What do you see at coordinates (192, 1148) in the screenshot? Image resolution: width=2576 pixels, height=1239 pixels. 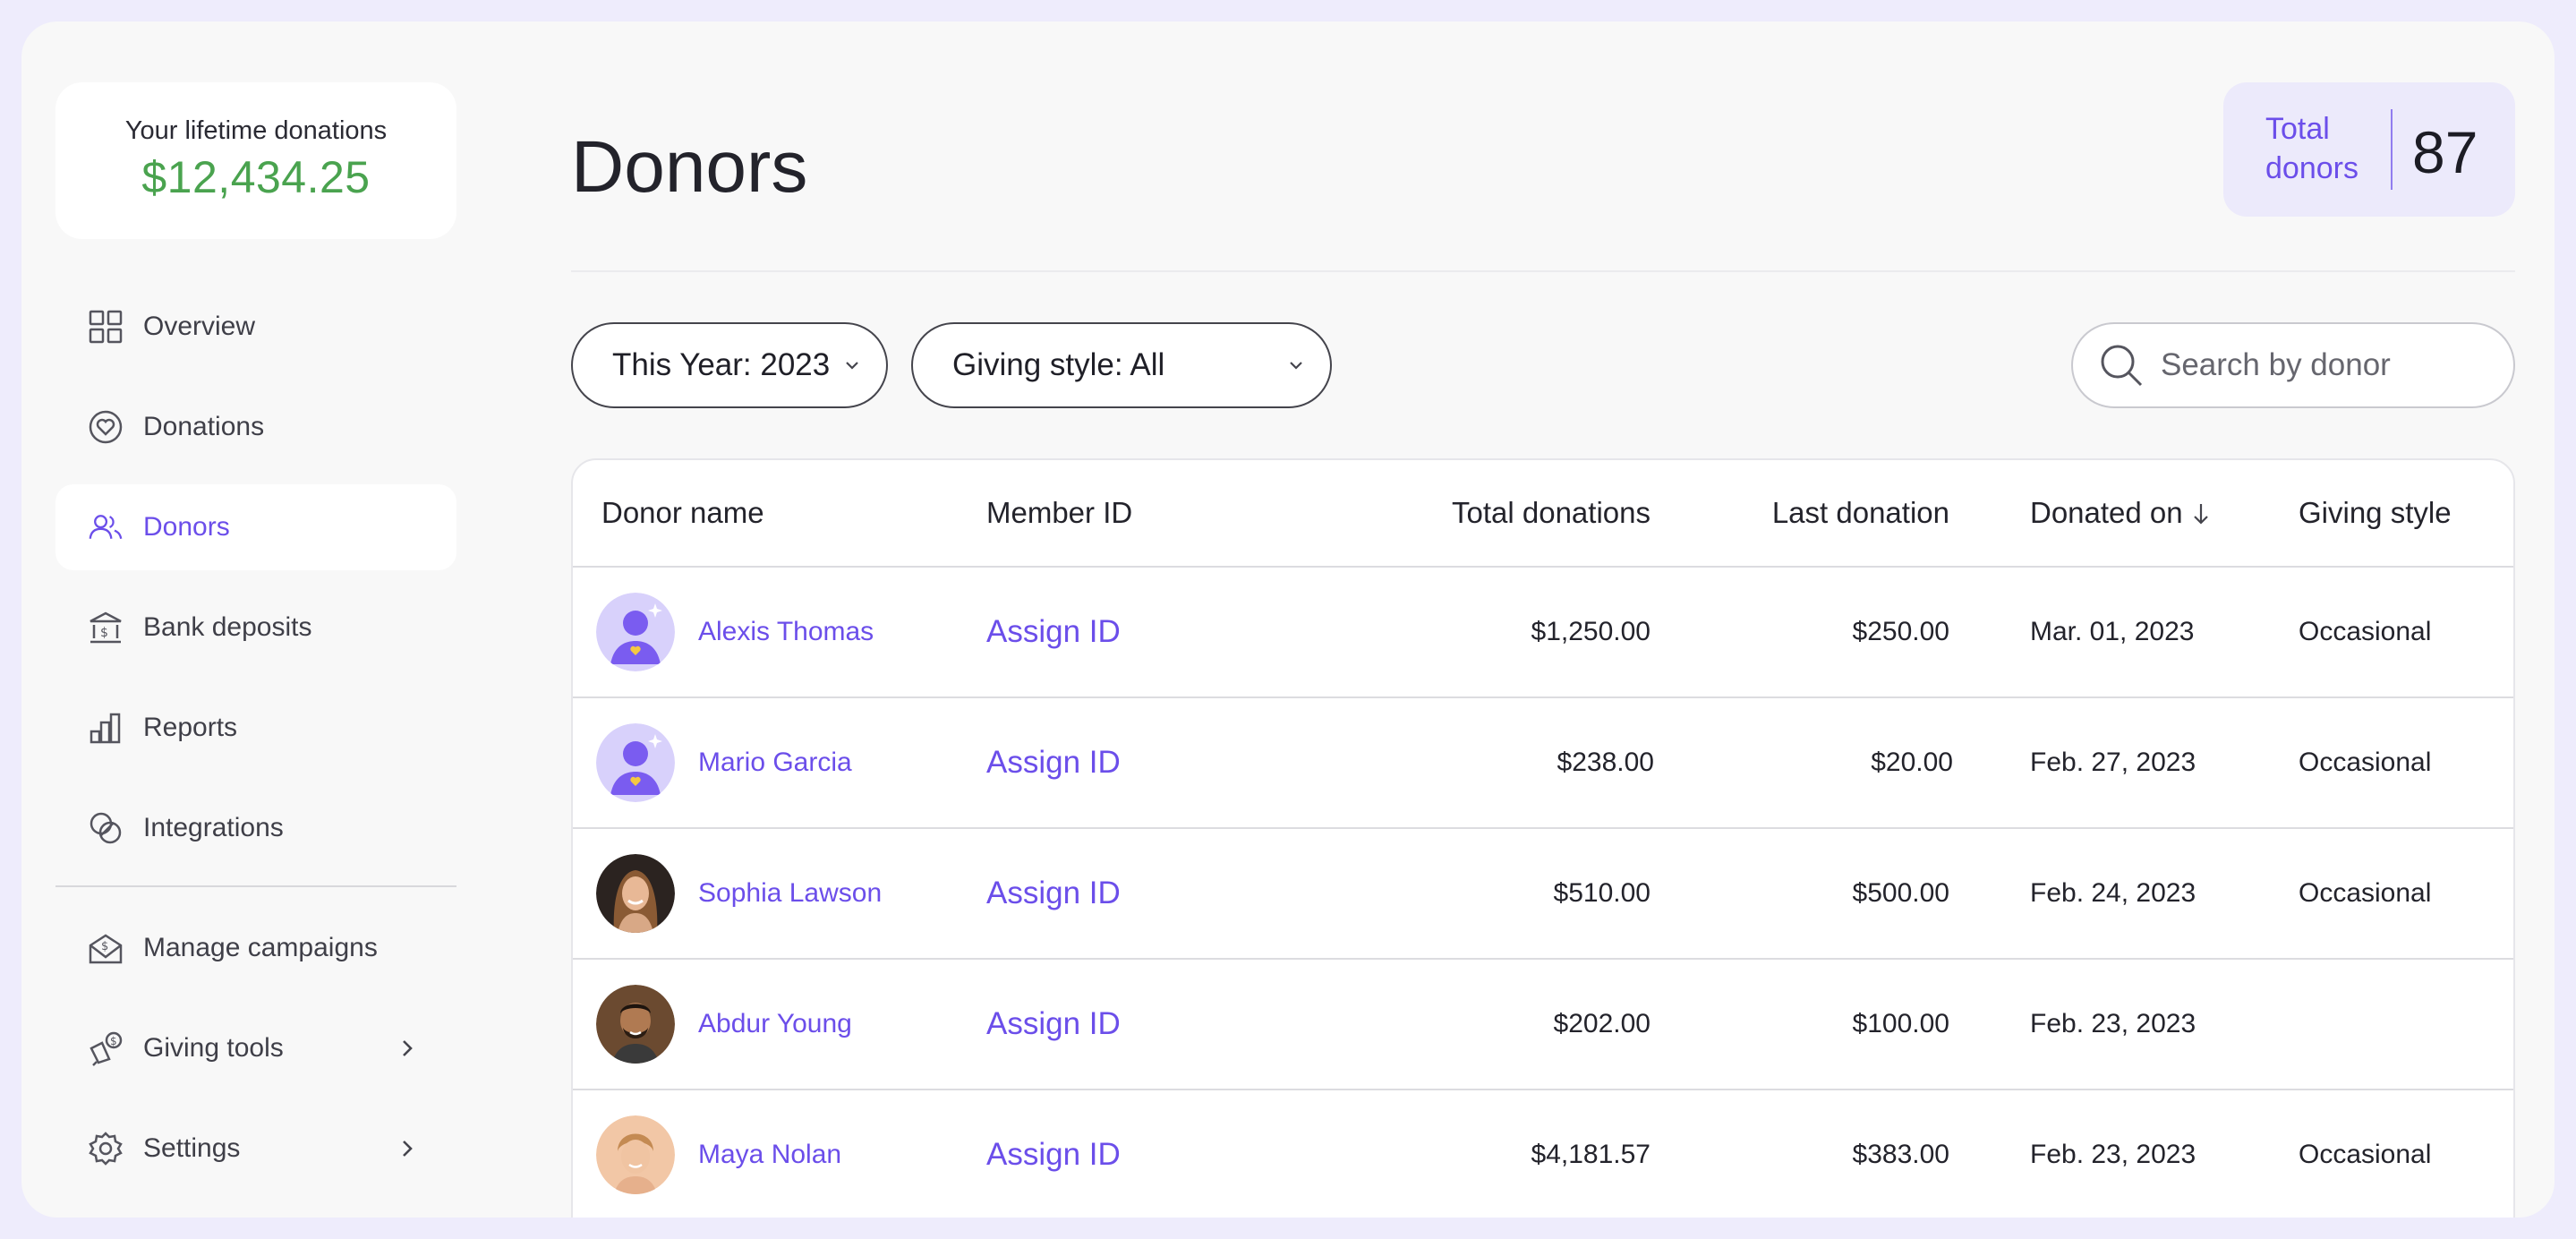 I see `sidebar-item-label: Settings` at bounding box center [192, 1148].